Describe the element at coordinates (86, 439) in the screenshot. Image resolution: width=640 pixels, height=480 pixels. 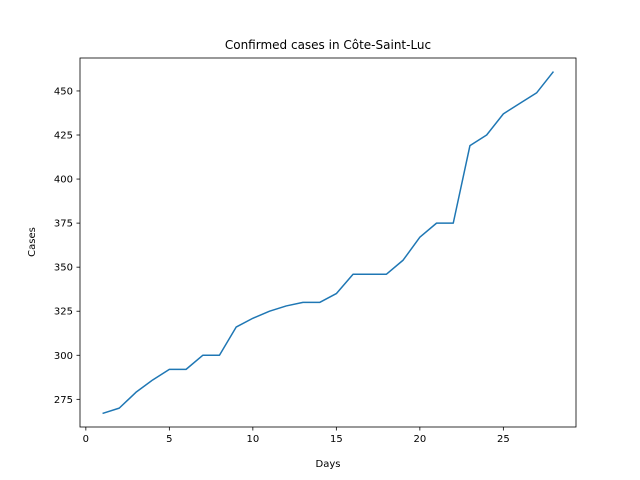
I see `x-tick-label: 0` at that location.